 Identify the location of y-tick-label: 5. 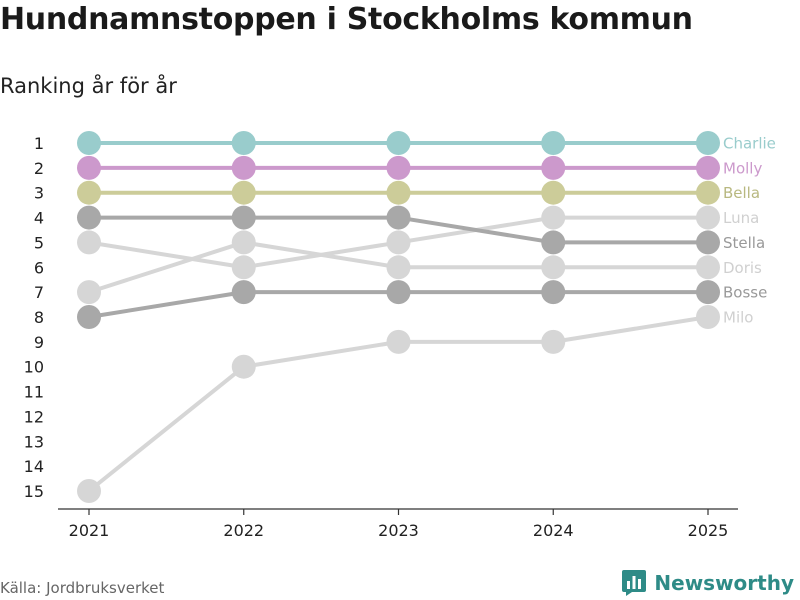
(39, 242).